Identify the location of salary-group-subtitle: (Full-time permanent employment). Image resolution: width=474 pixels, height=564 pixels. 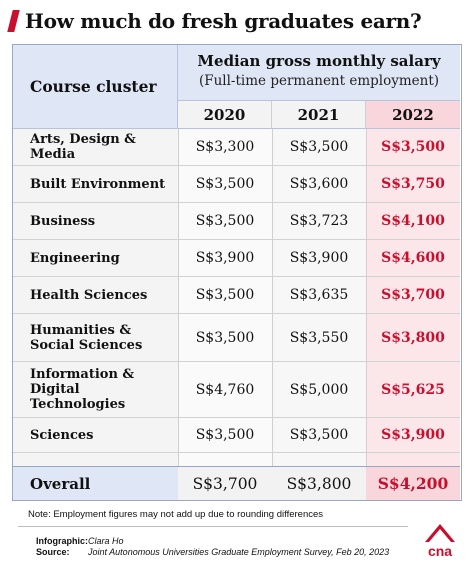
(319, 81).